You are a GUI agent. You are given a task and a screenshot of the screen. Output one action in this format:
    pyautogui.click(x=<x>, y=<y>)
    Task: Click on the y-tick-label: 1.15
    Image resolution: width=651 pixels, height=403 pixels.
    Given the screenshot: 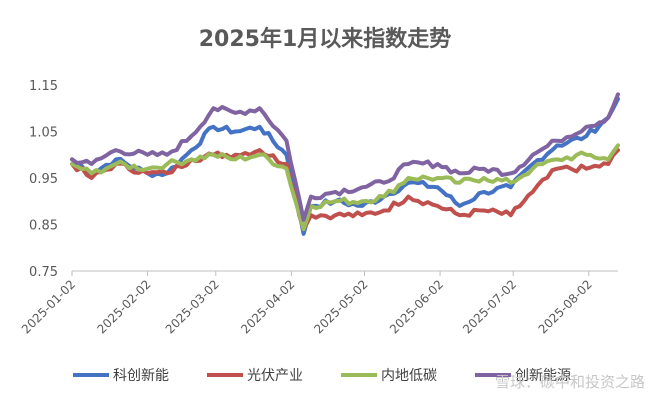 What is the action you would take?
    pyautogui.click(x=43, y=86)
    